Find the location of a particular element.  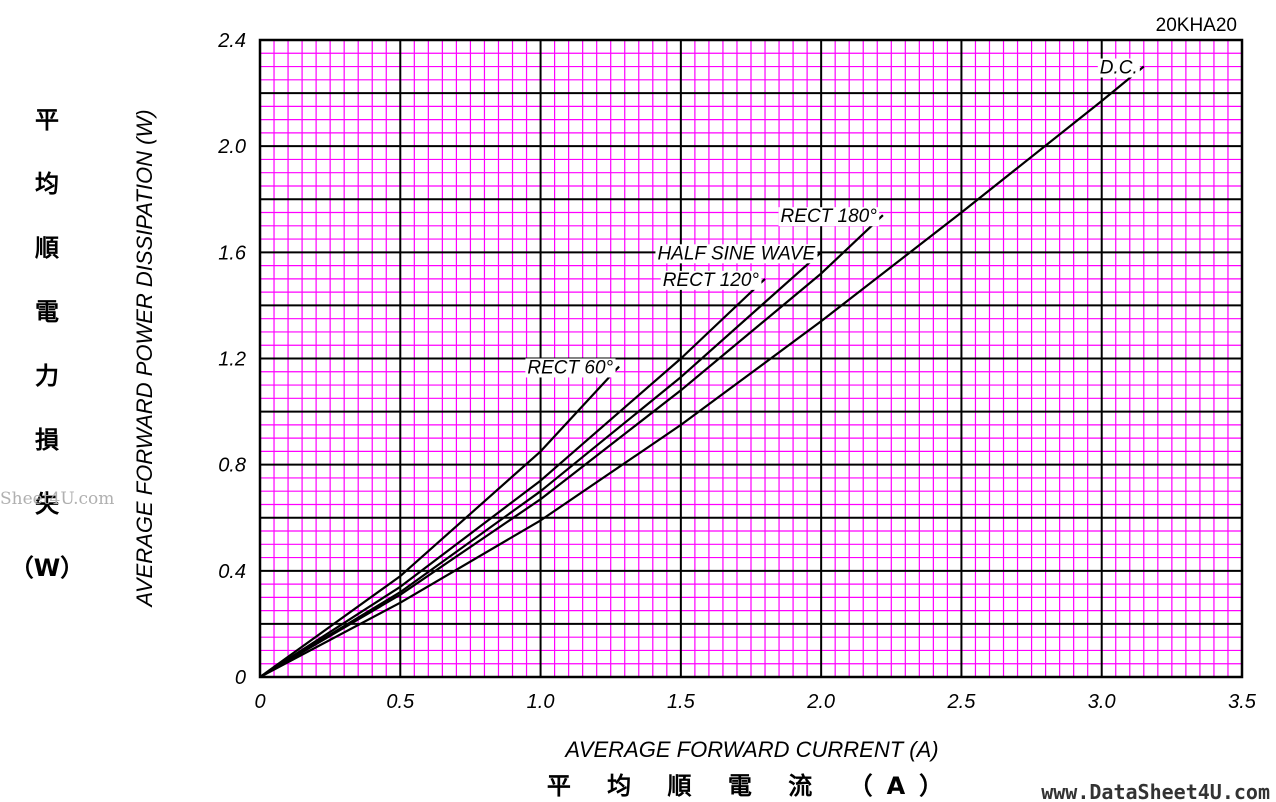

y-axis-label-cjk-char: （W） is located at coordinates (47, 568).